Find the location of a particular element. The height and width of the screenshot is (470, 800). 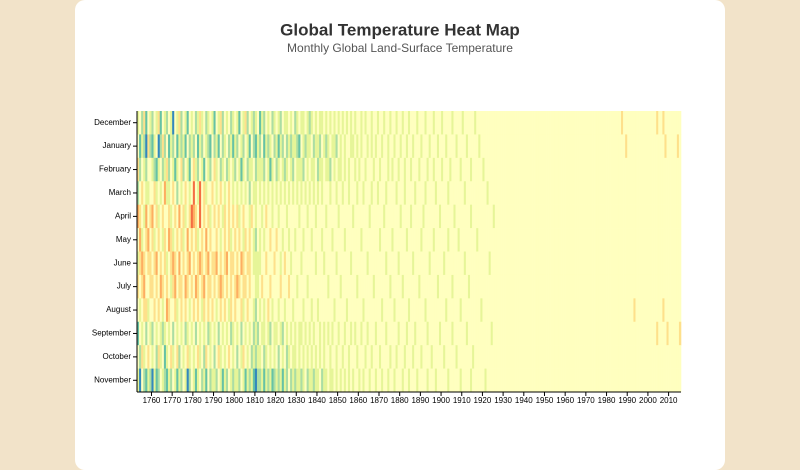

x-tick-label: 1800 is located at coordinates (234, 400).